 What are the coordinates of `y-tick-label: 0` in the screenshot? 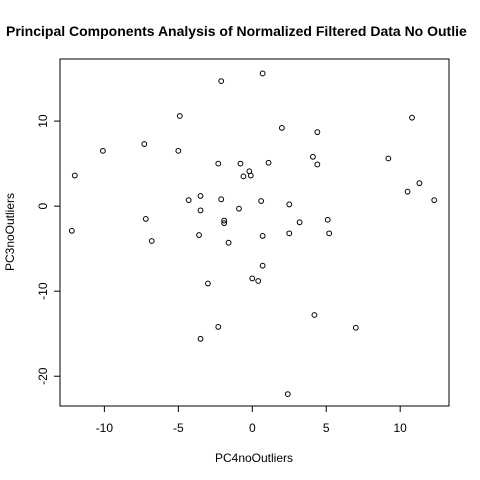 It's located at (43, 205).